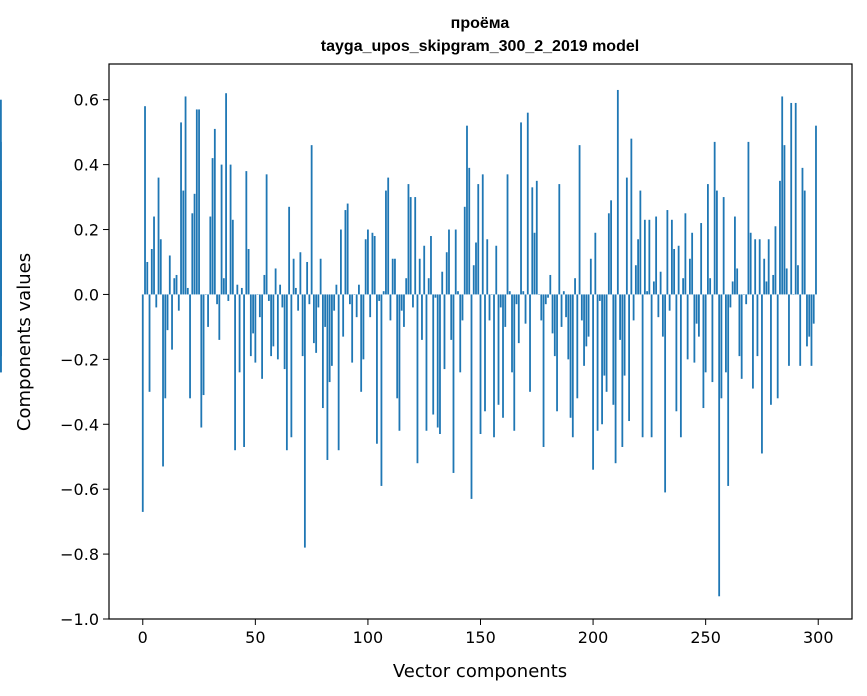 This screenshot has height=696, width=867. What do you see at coordinates (480, 23) in the screenshot?
I see `chart-title: проёма` at bounding box center [480, 23].